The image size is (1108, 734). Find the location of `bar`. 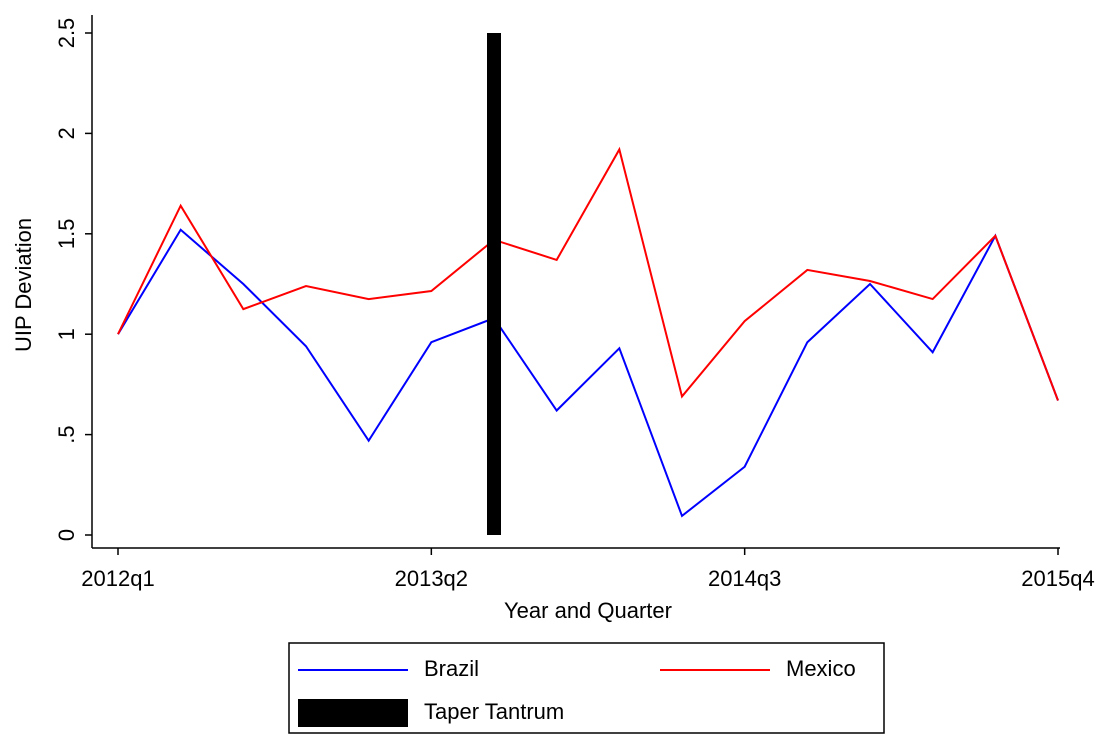

bar is located at coordinates (494, 284).